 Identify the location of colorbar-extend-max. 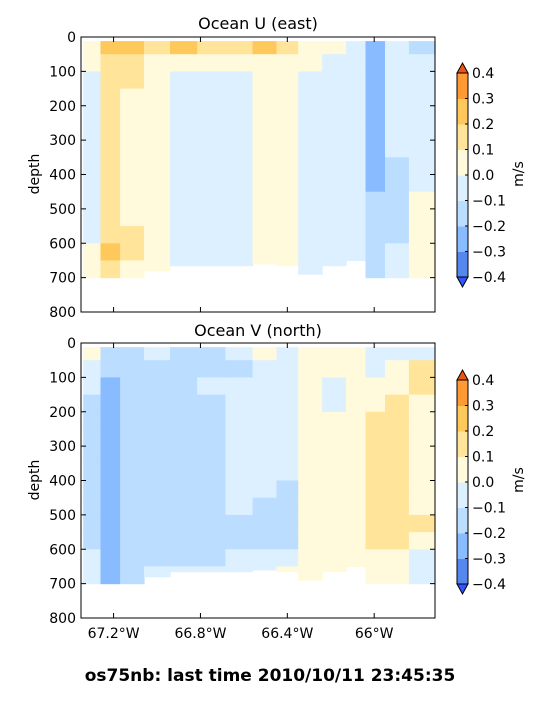
(462, 374).